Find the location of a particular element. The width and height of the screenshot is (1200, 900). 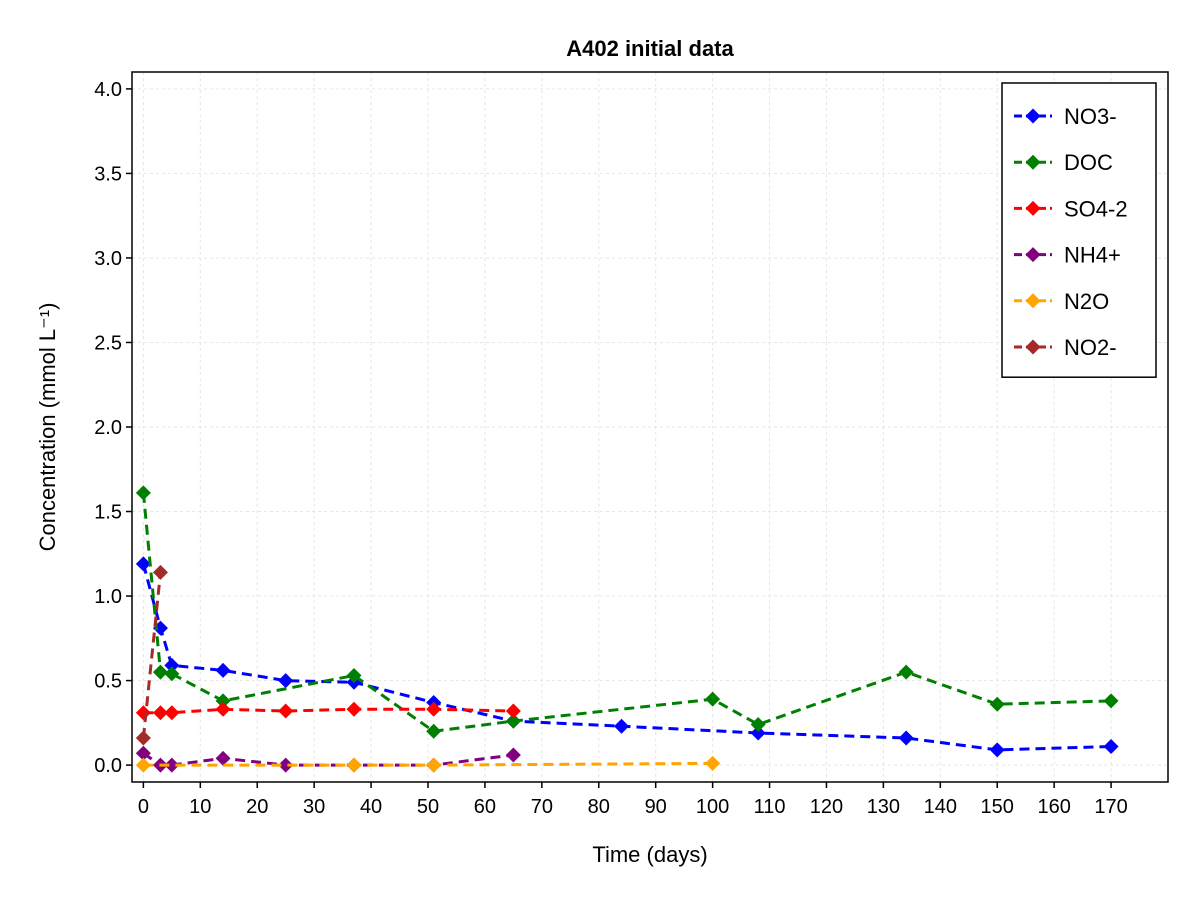

legend-item-nh4: NH4+ is located at coordinates (1067, 255).